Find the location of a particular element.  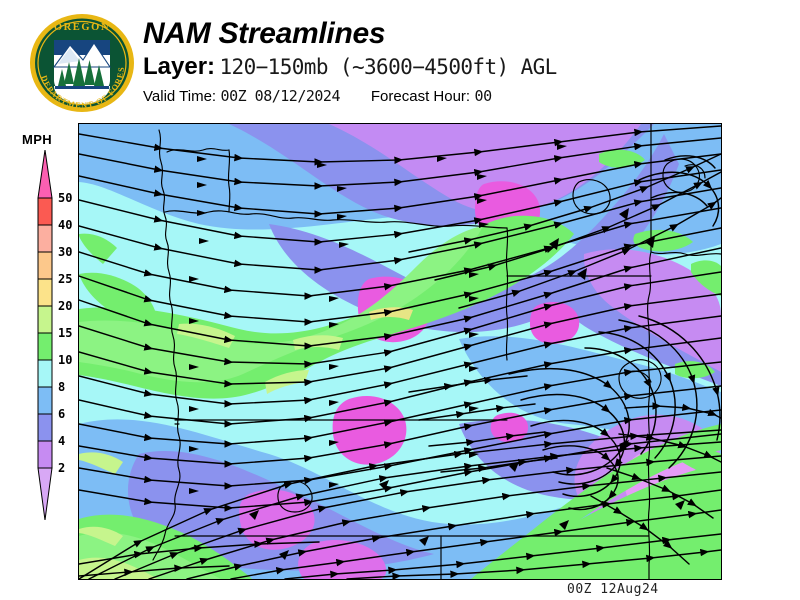

forecast-hour-label: Forecast Hour: is located at coordinates (420, 96).